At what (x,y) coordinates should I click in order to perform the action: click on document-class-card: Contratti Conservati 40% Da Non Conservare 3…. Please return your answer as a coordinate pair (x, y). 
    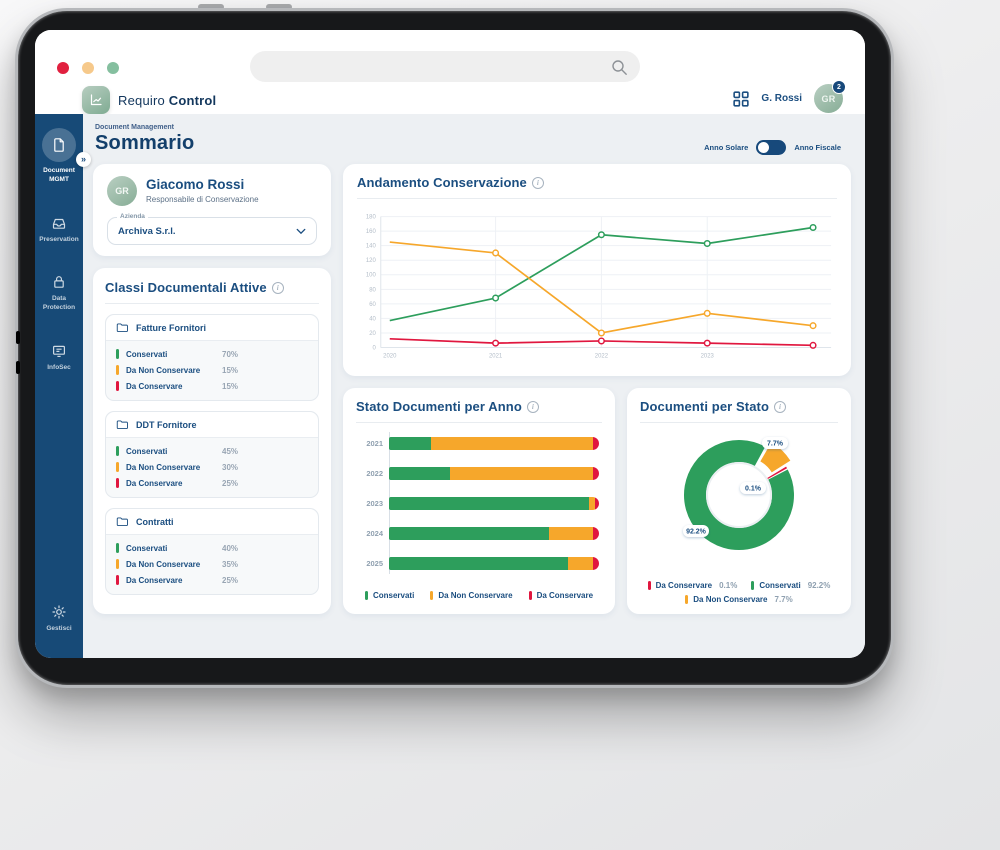
    Looking at the image, I should click on (212, 551).